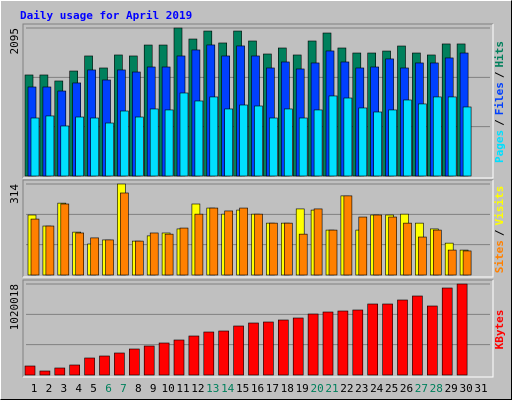  I want to click on y-tick-label: 2095, so click(14, 41).